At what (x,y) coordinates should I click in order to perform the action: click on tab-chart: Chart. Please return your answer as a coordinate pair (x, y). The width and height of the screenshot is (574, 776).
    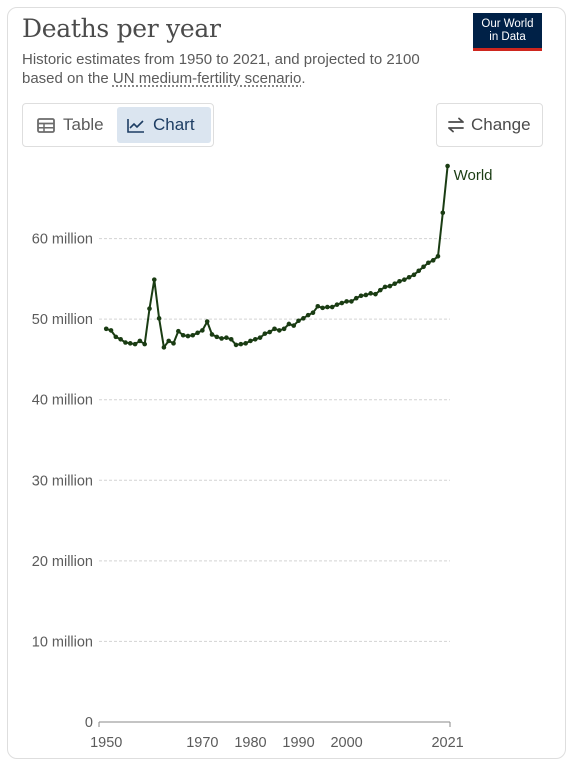
    Looking at the image, I should click on (164, 125).